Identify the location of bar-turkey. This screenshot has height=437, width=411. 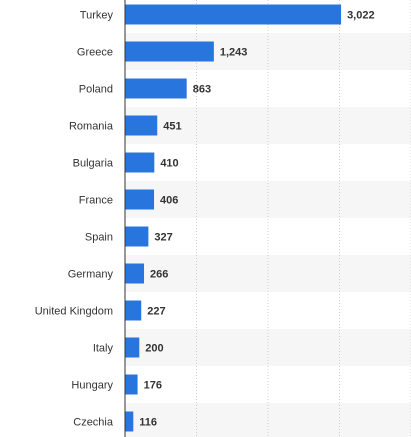
(233, 14).